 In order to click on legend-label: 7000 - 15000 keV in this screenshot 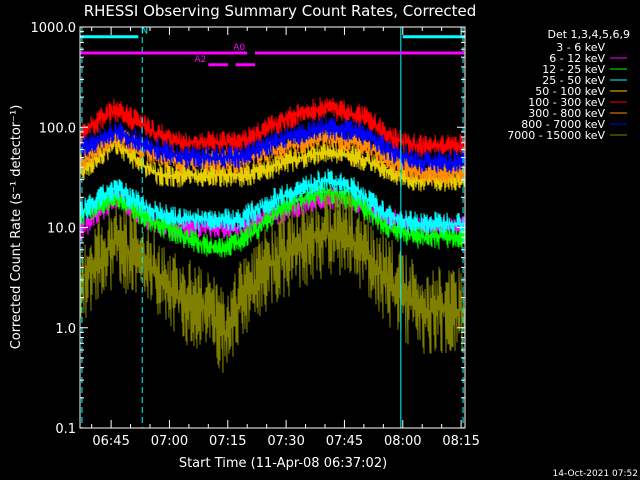, I will do `click(556, 135)`.